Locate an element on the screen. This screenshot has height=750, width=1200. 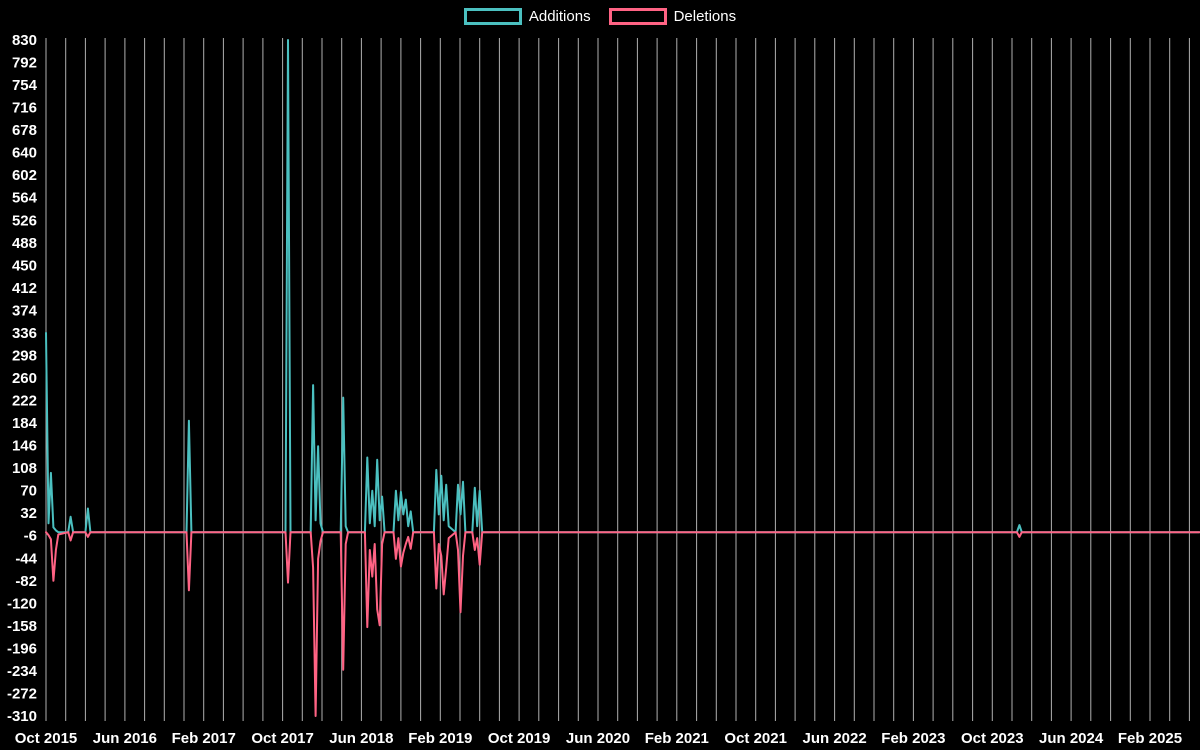
y-tick-label: 488 is located at coordinates (24, 243).